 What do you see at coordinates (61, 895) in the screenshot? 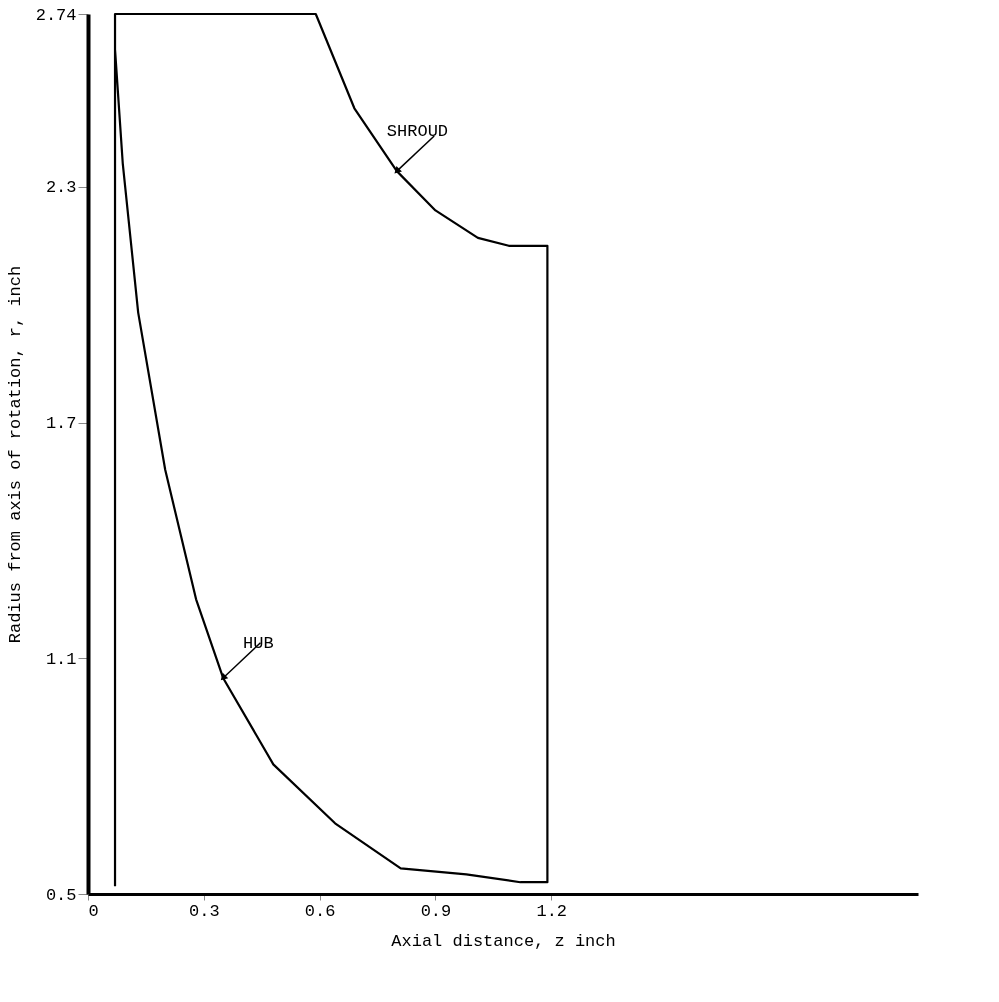
I see `y-tick-label: 0.5` at bounding box center [61, 895].